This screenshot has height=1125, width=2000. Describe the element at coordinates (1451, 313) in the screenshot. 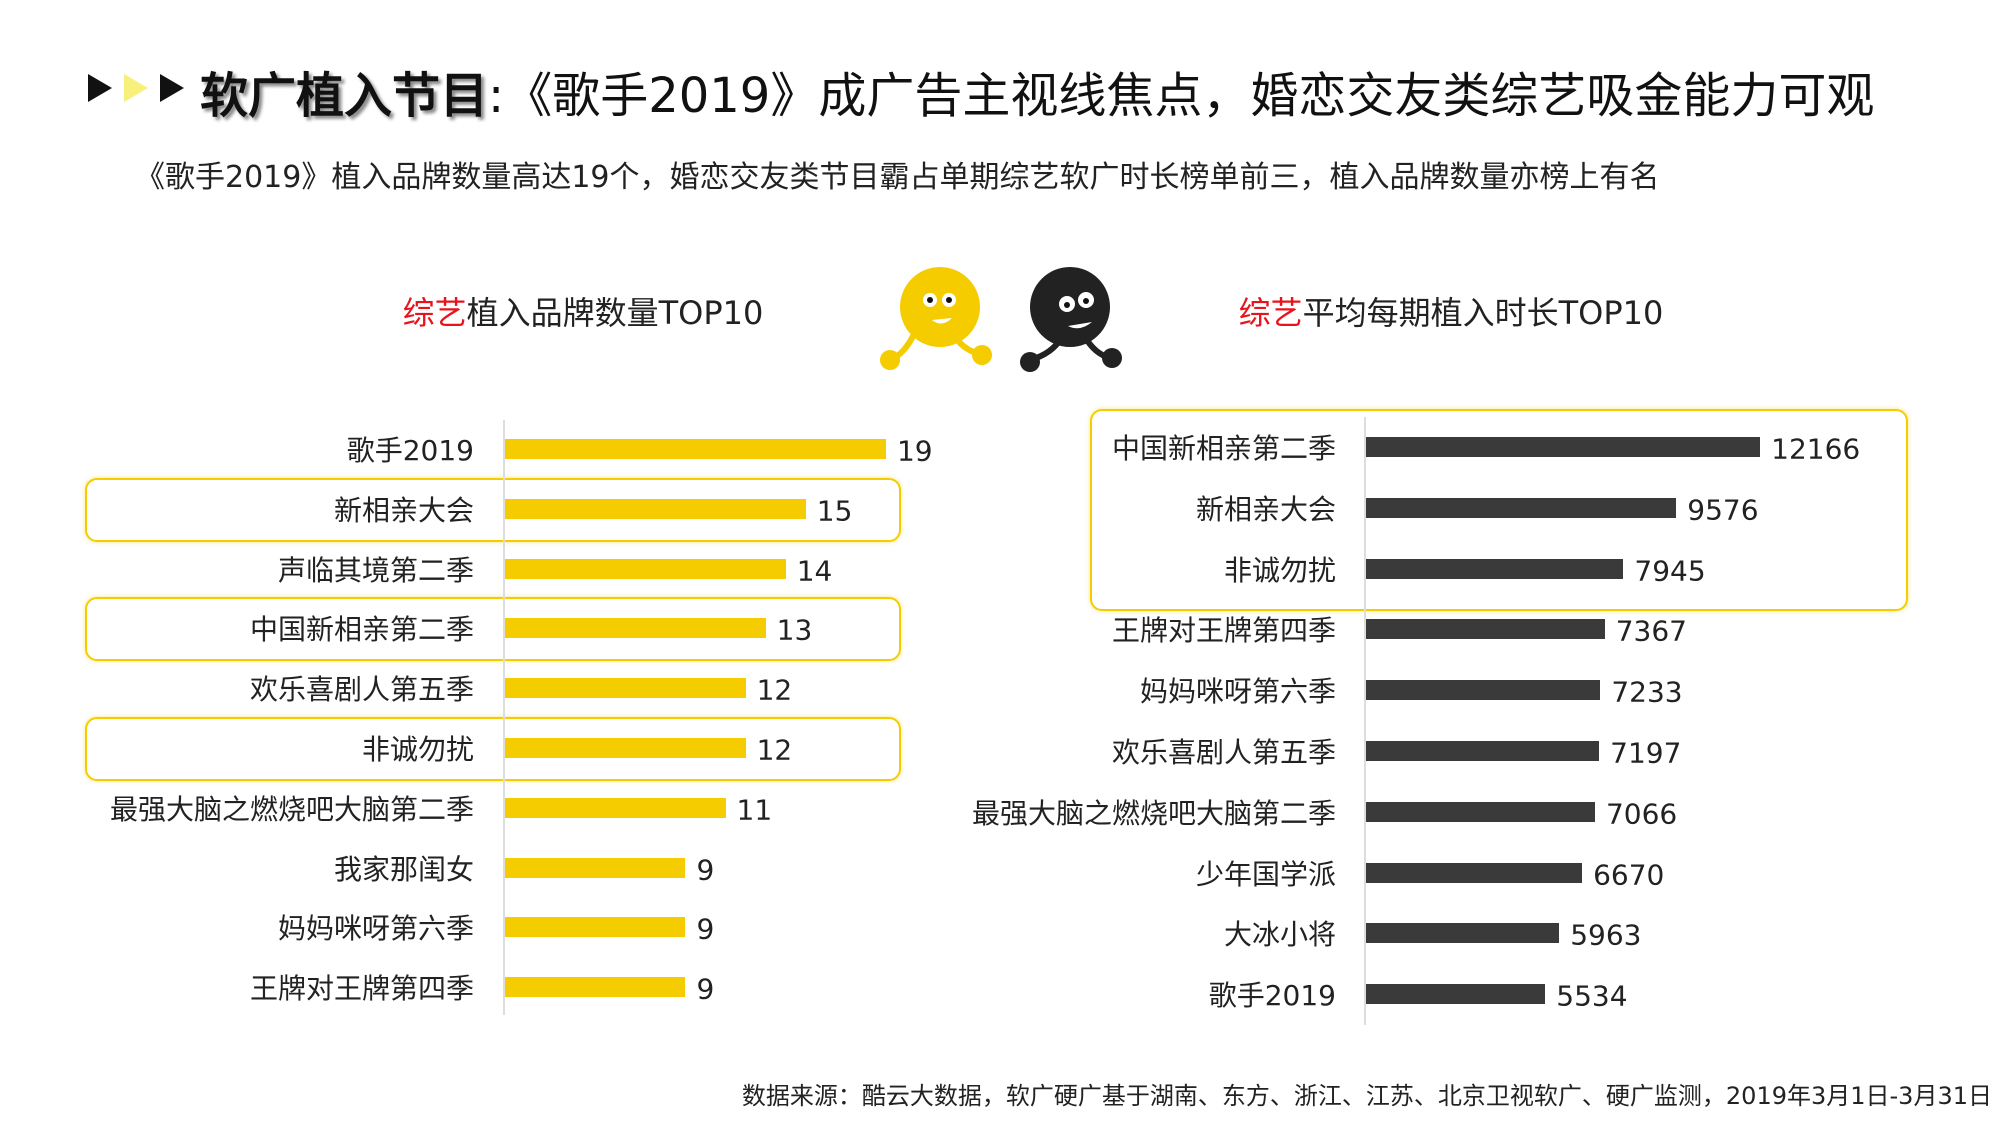

I see `right-chart-title: 综艺平均每期植入时长TOP10` at that location.